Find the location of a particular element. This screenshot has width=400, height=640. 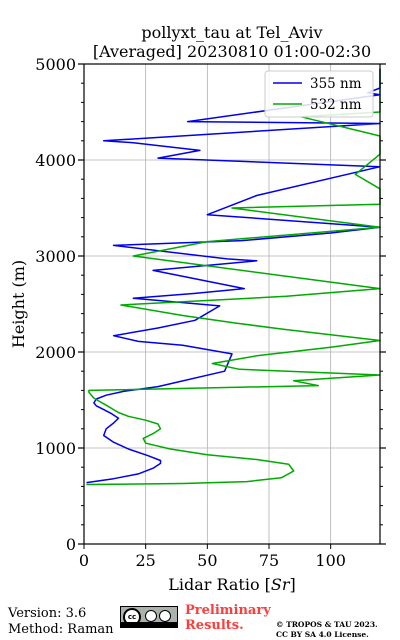

by-icon is located at coordinates (151, 616).